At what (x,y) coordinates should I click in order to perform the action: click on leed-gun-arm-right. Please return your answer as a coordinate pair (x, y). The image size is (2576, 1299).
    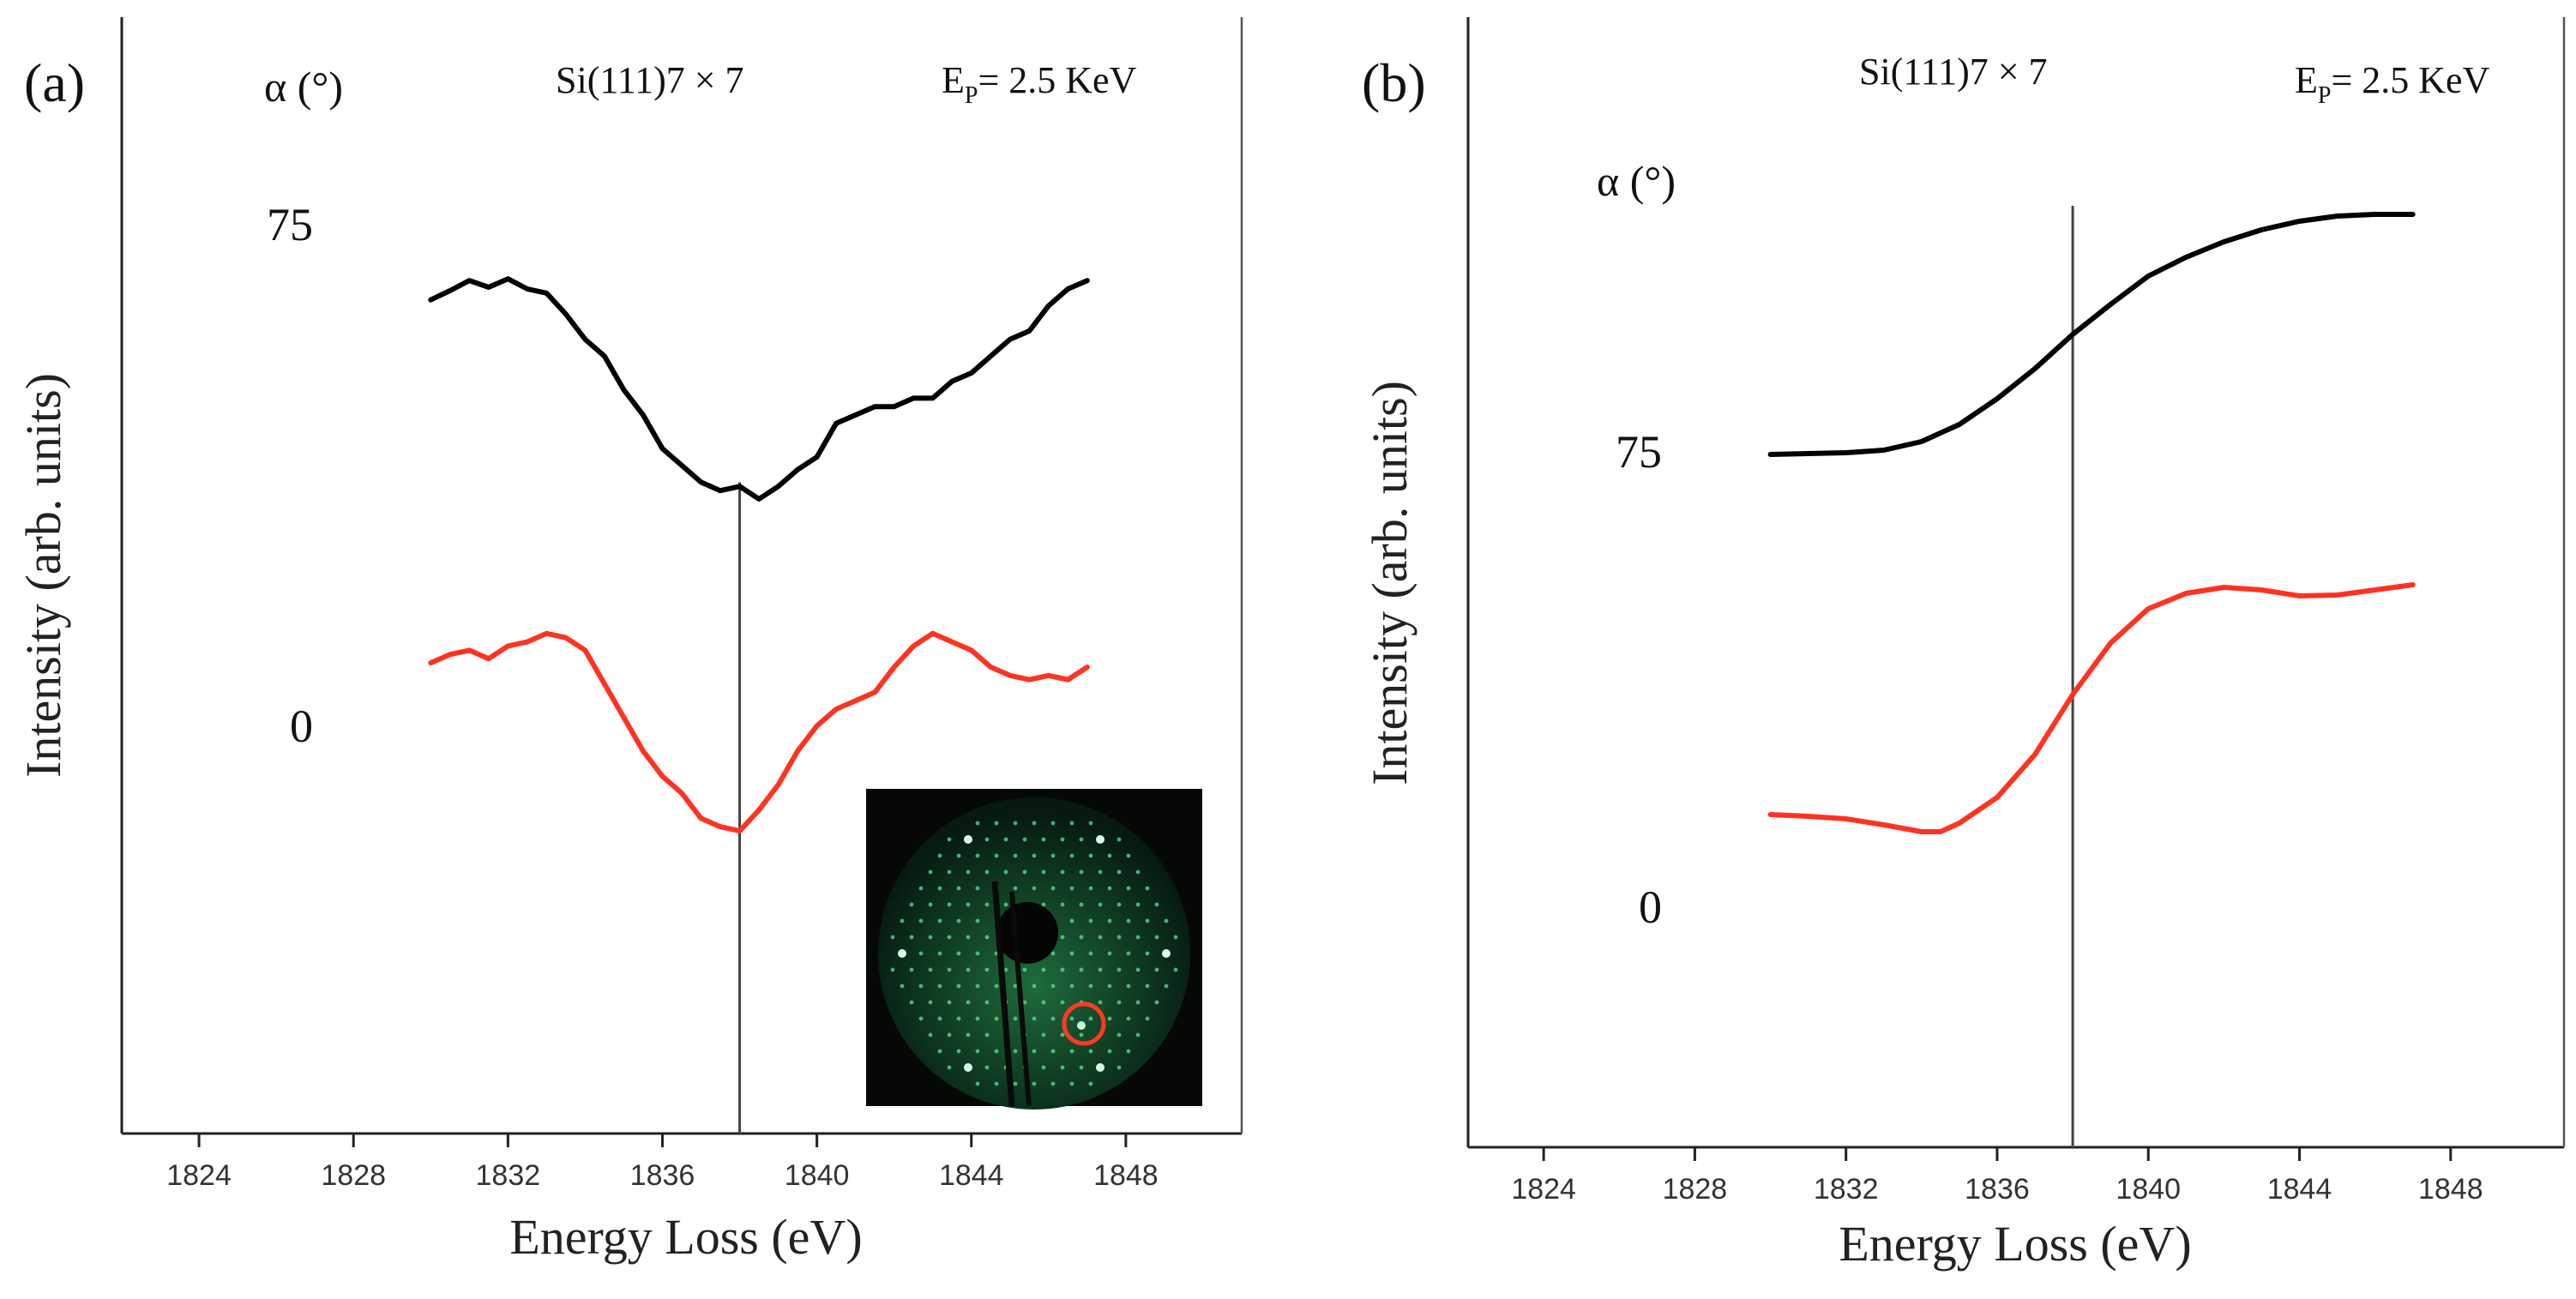
    Looking at the image, I should click on (1020, 999).